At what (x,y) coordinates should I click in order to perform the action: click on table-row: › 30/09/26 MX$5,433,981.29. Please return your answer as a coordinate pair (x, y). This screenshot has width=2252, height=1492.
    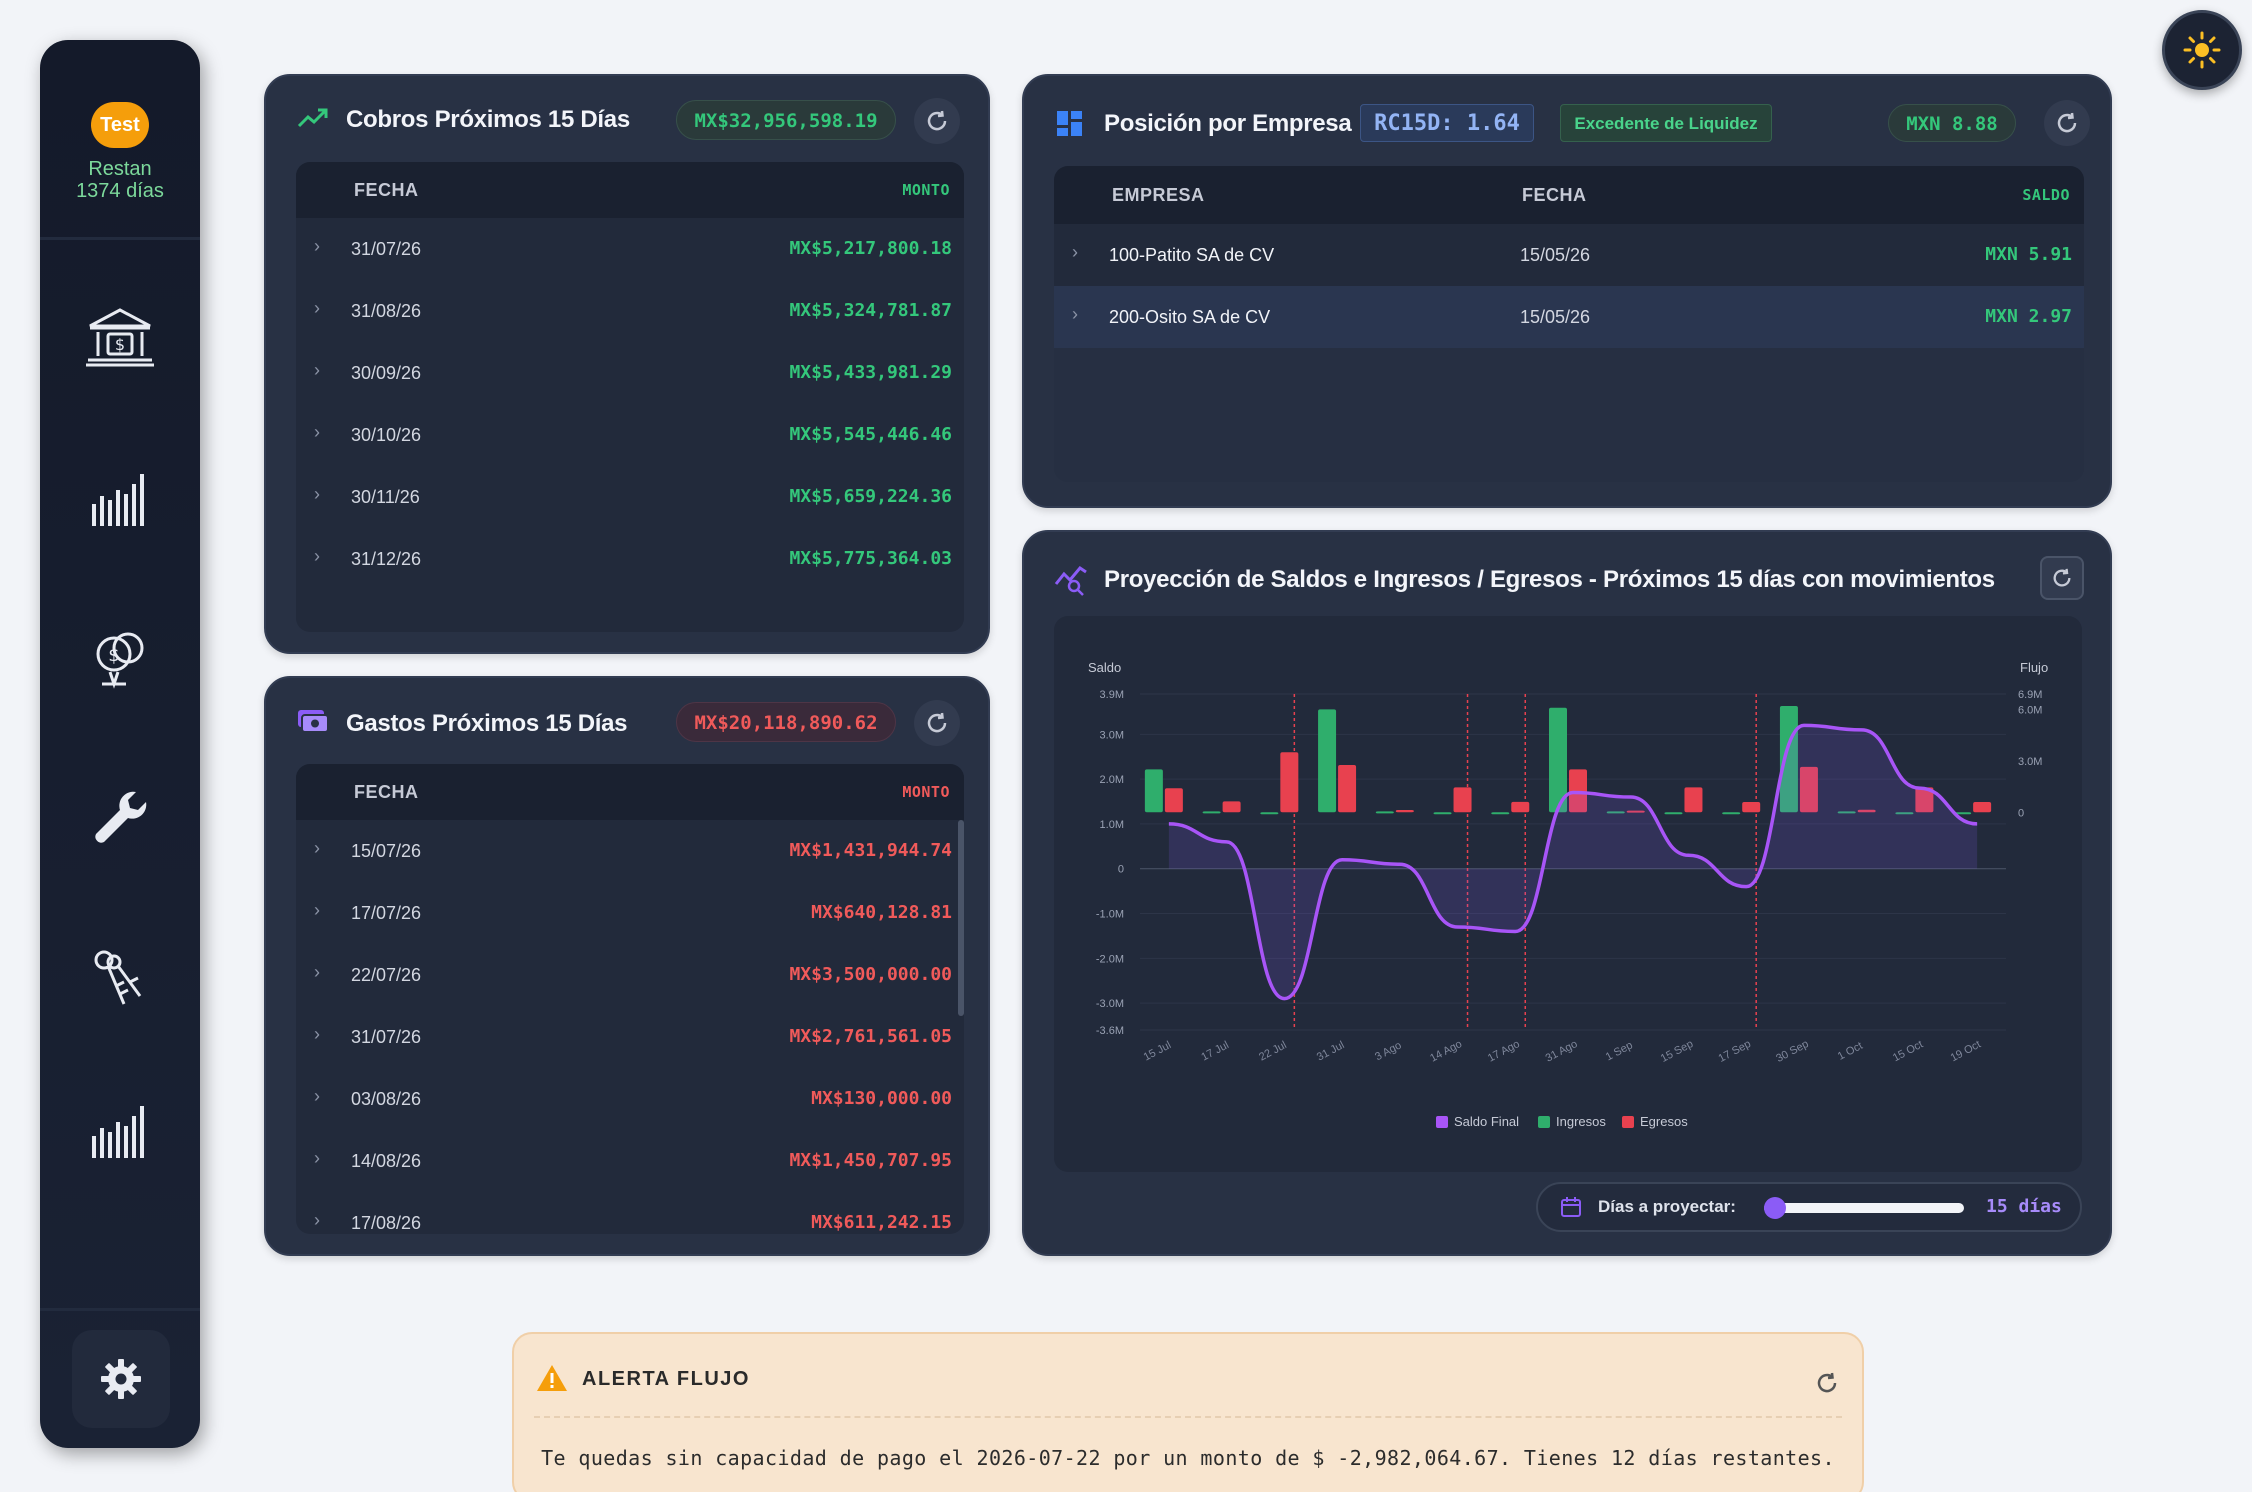
    Looking at the image, I should click on (630, 373).